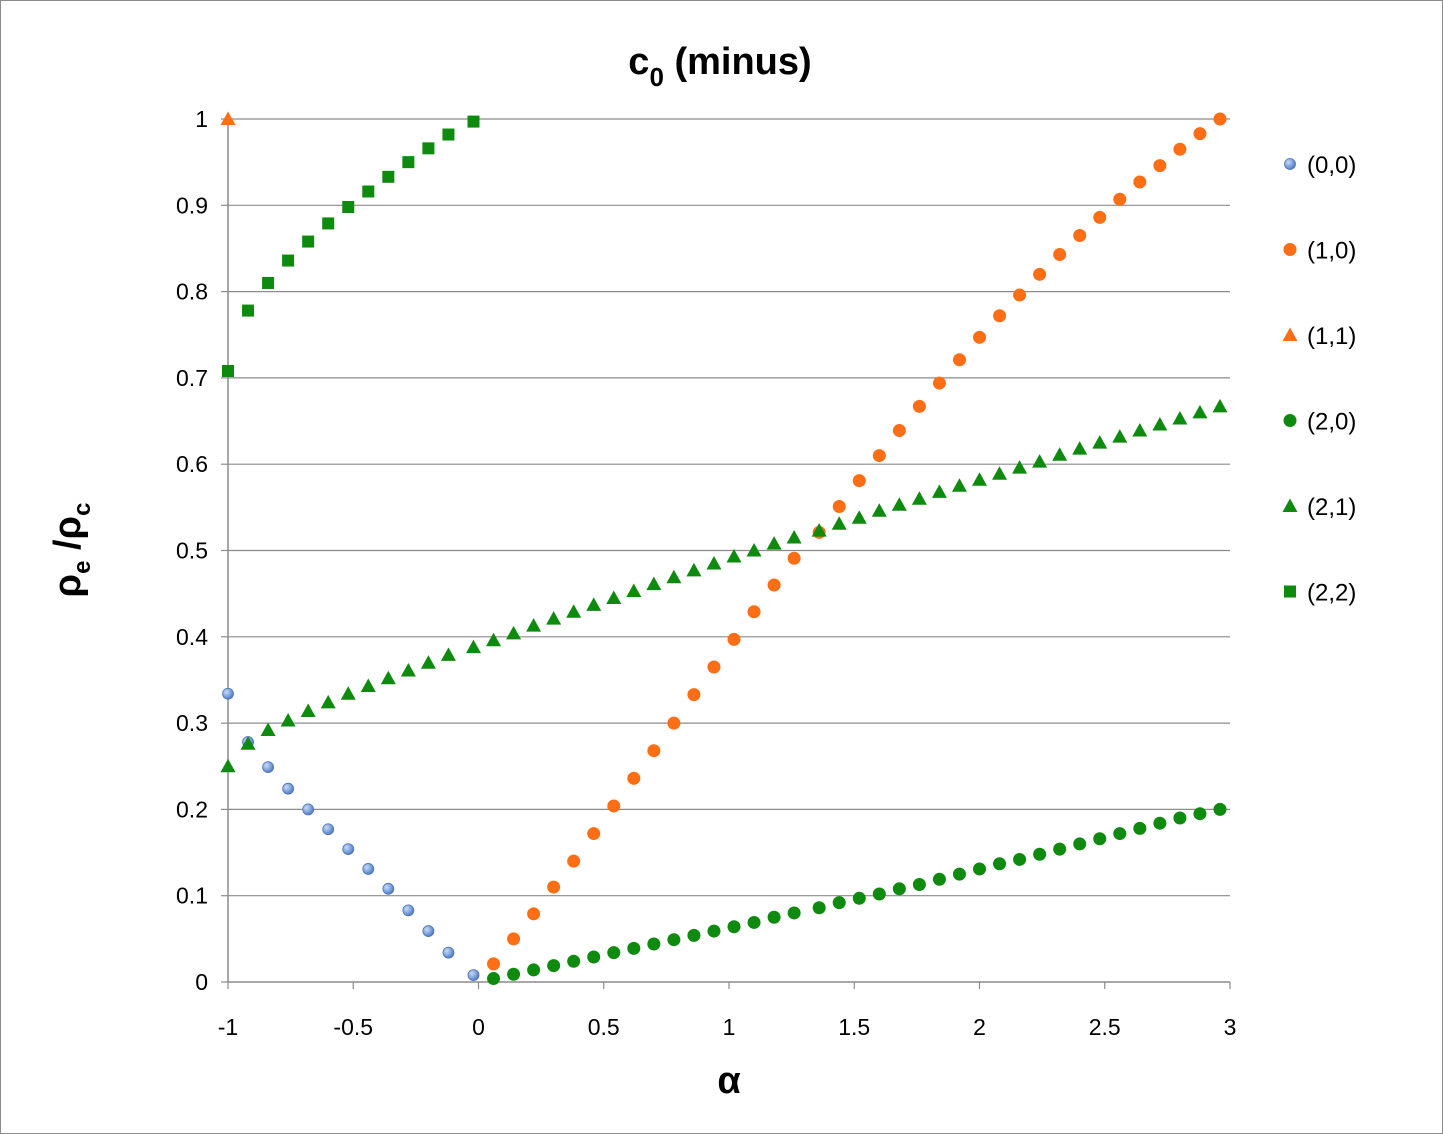  Describe the element at coordinates (1331, 251) in the screenshot. I see `legend-label: (1,0)` at that location.